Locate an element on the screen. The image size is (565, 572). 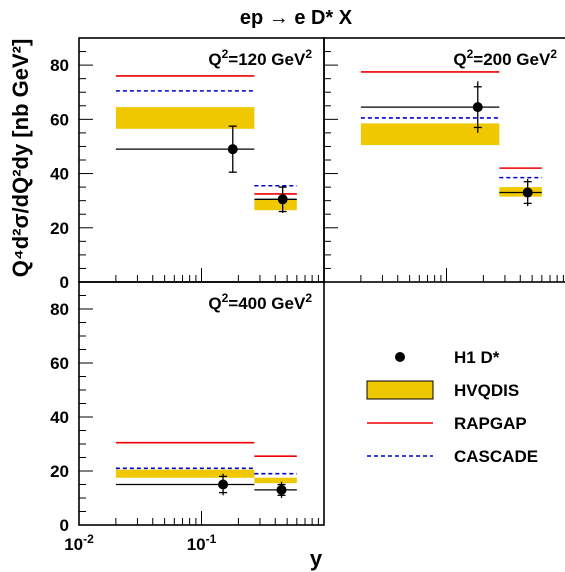
legend-hvqdis-swatch is located at coordinates (400, 390).